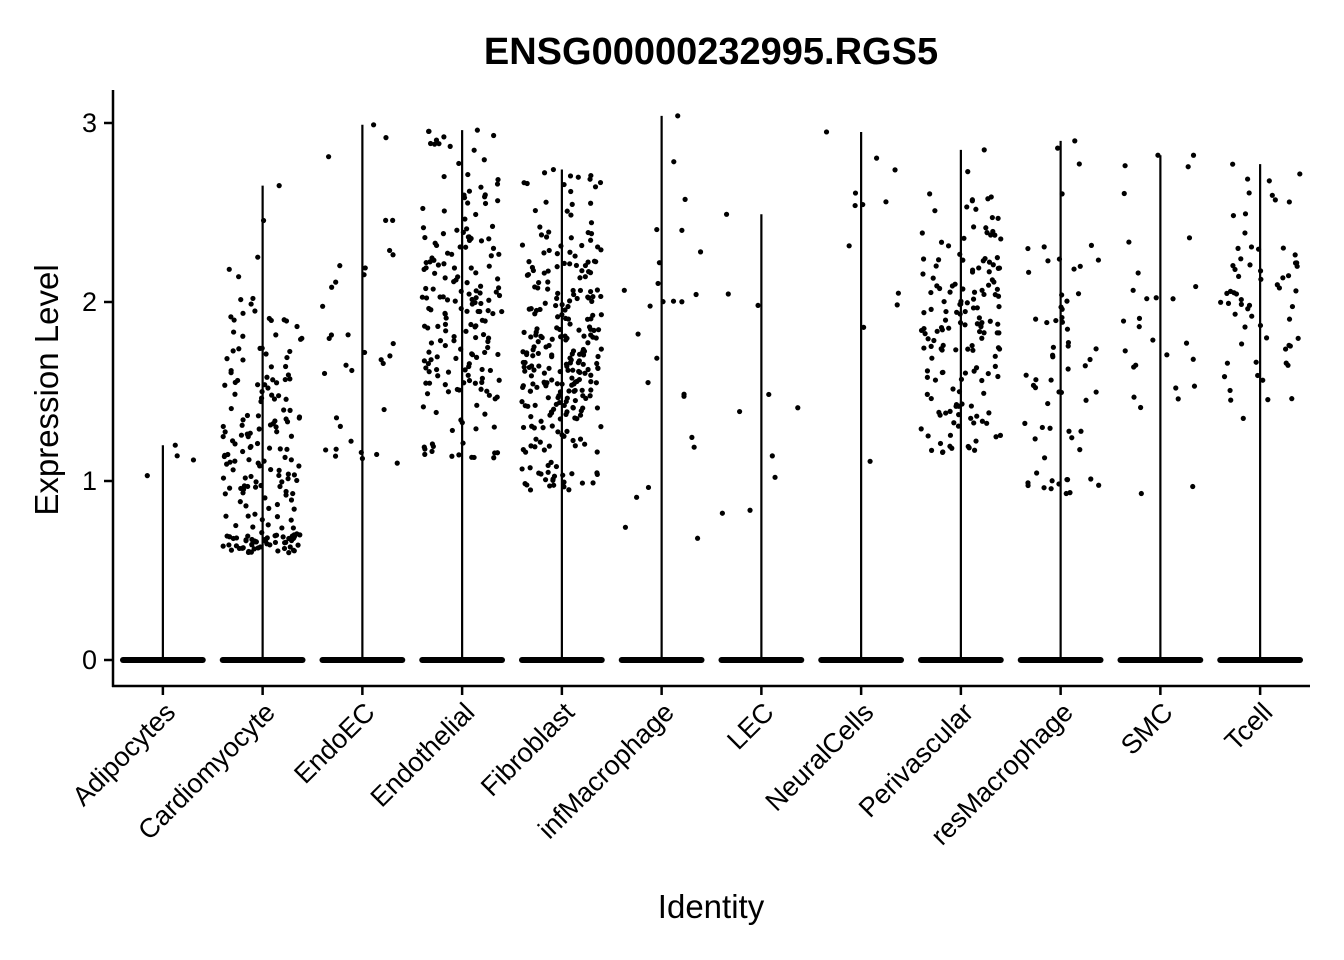 This screenshot has height=960, width=1344. What do you see at coordinates (1160, 407) in the screenshot?
I see `group-SMC` at bounding box center [1160, 407].